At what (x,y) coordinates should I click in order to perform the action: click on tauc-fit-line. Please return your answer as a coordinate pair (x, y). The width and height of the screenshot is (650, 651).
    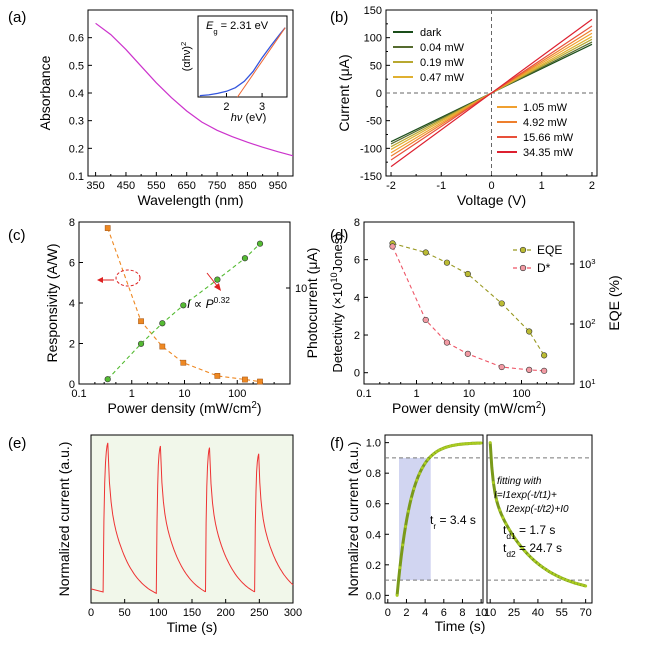
    Looking at the image, I should click on (261, 62).